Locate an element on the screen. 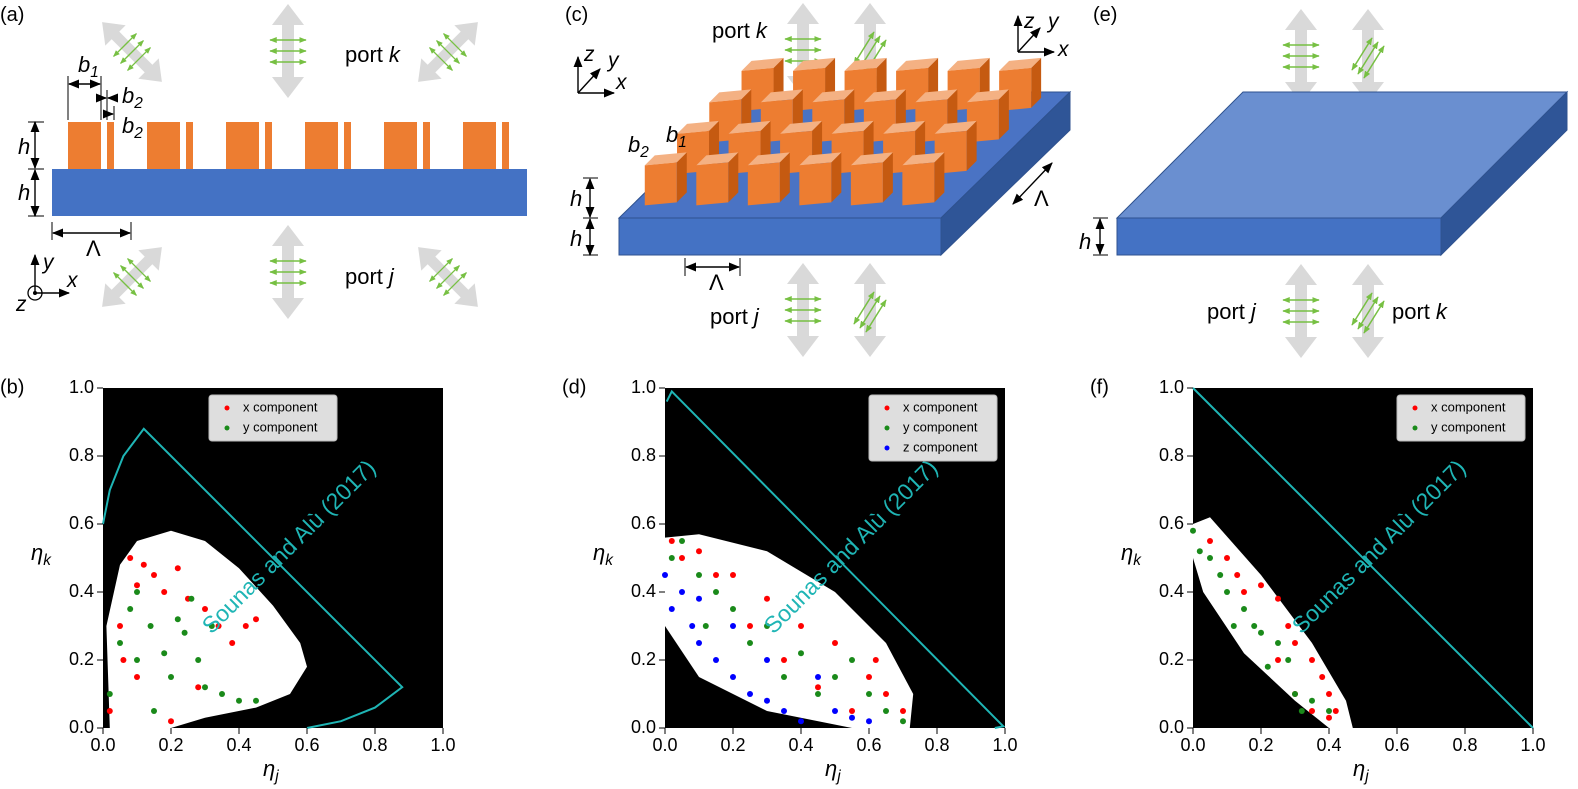 This screenshot has height=789, width=1578. substrate-side is located at coordinates (1504, 173).